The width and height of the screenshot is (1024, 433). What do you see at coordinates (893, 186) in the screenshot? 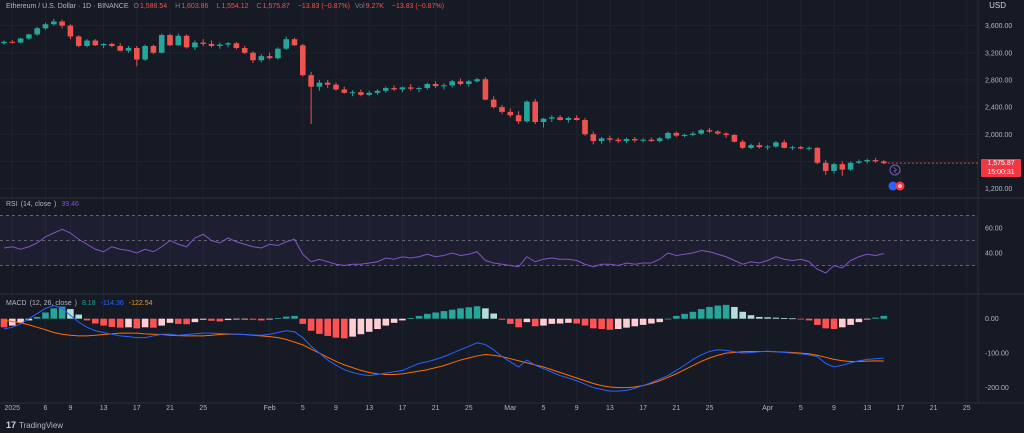
I see `us-flag-event-icon` at bounding box center [893, 186].